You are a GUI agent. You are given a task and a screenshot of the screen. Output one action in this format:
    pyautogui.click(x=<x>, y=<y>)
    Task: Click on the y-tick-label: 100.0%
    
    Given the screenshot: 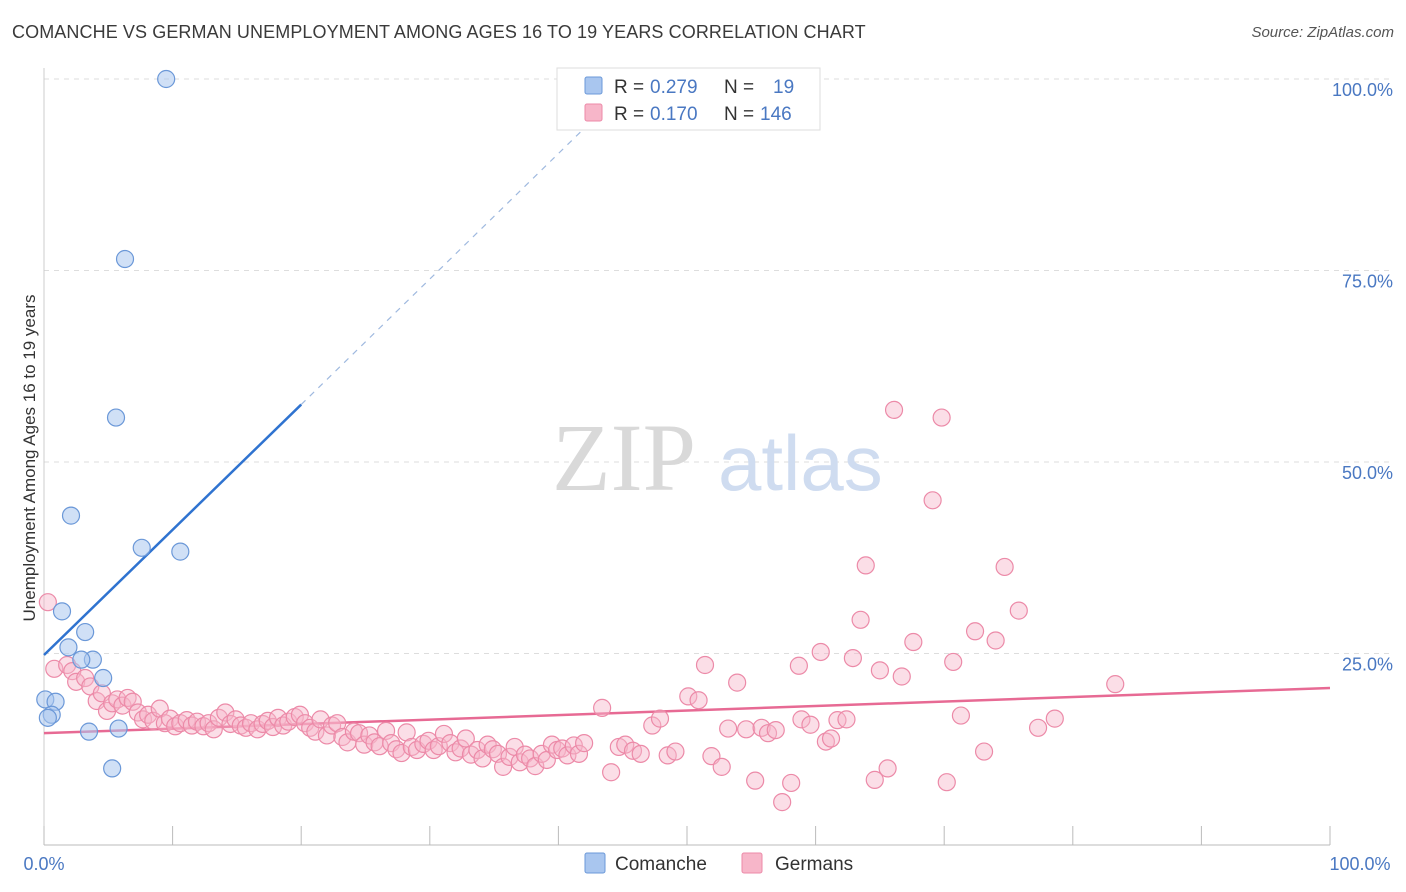 What is the action you would take?
    pyautogui.click(x=1362, y=90)
    